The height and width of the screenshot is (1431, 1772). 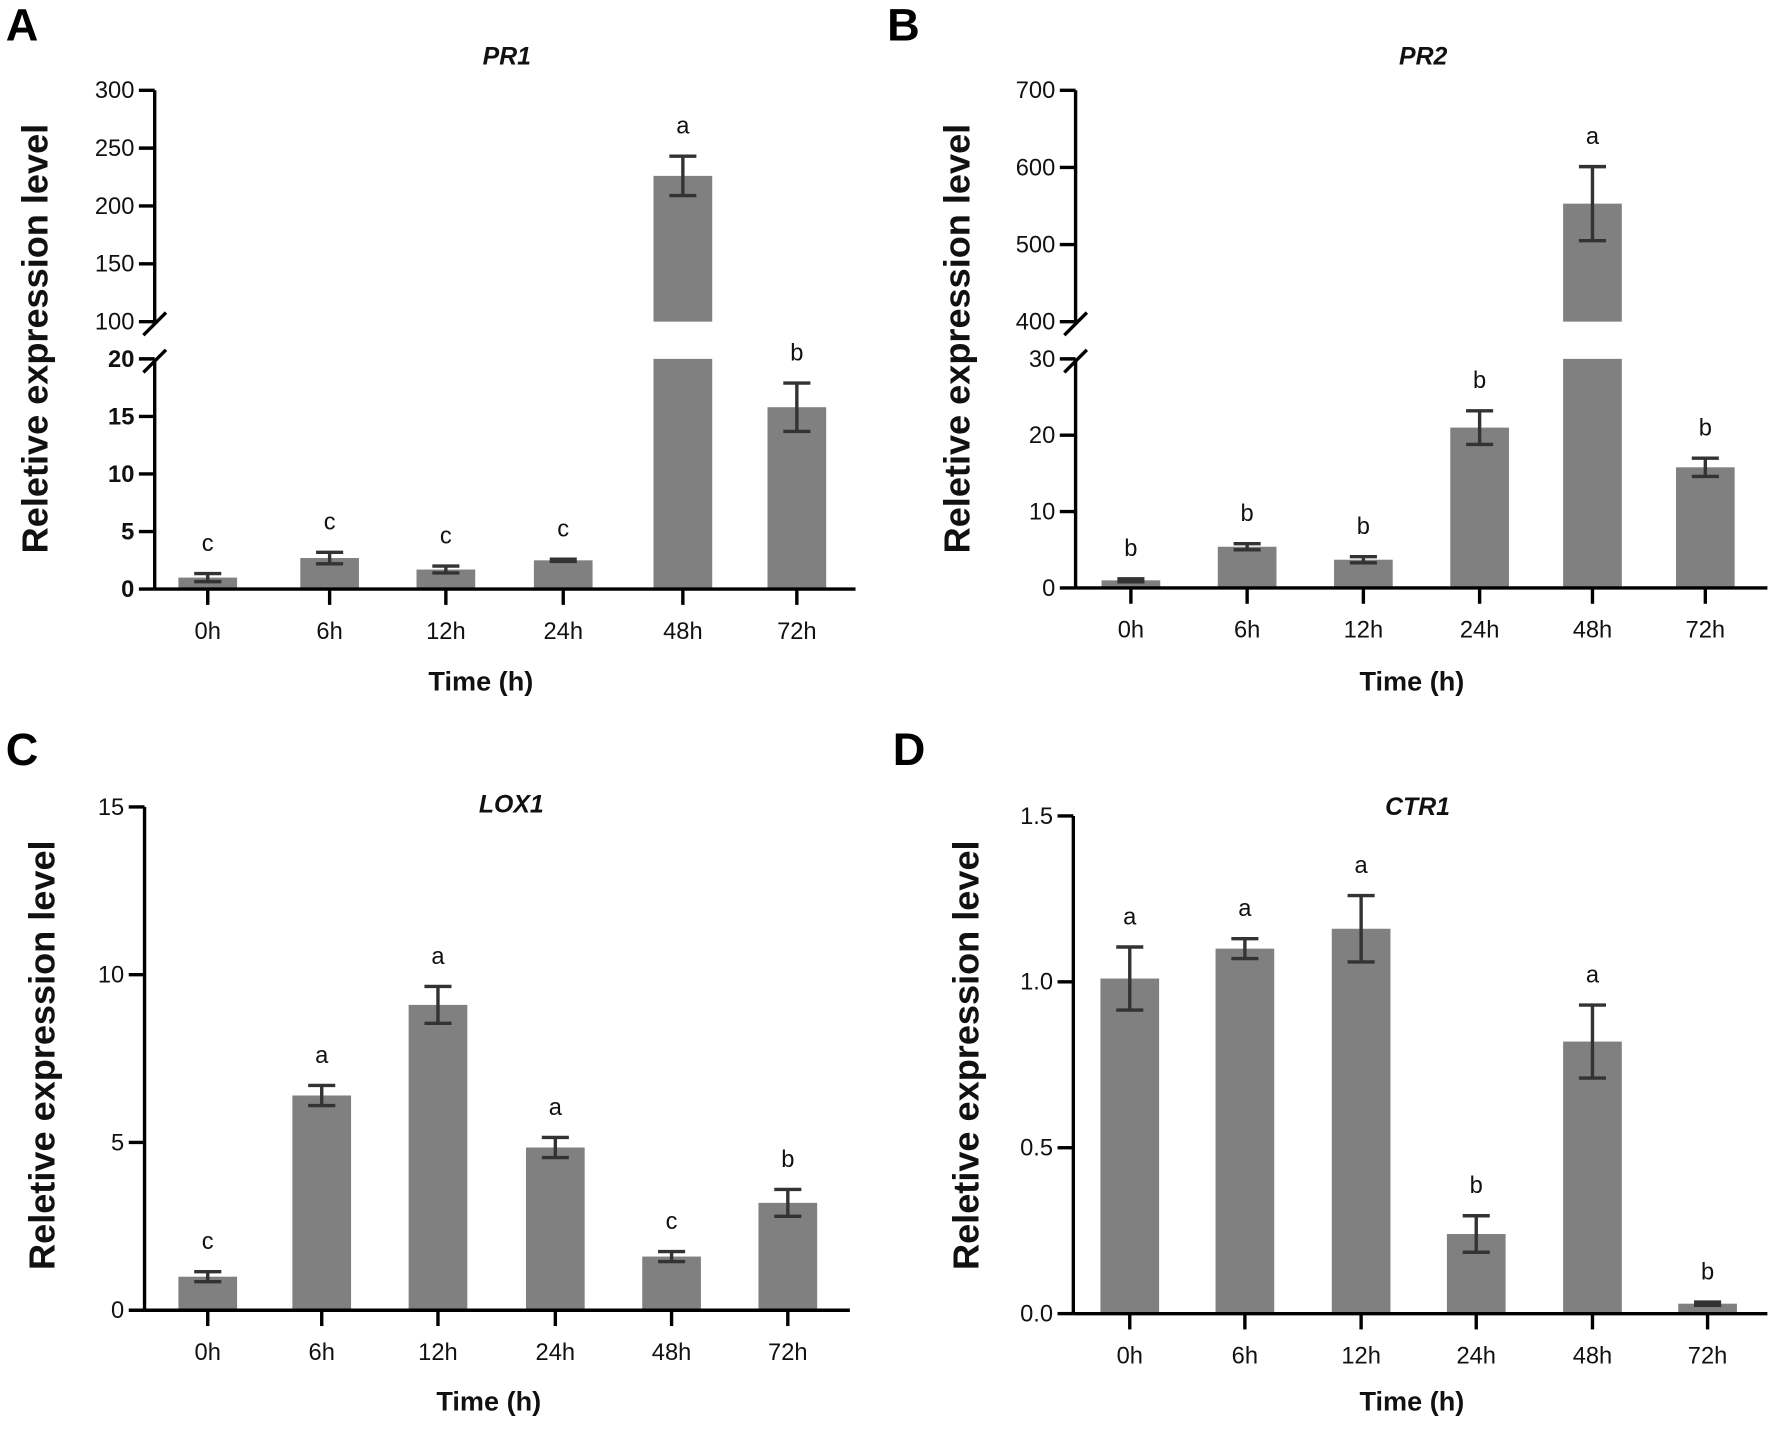 What do you see at coordinates (22, 749) in the screenshot?
I see `panel-label: C` at bounding box center [22, 749].